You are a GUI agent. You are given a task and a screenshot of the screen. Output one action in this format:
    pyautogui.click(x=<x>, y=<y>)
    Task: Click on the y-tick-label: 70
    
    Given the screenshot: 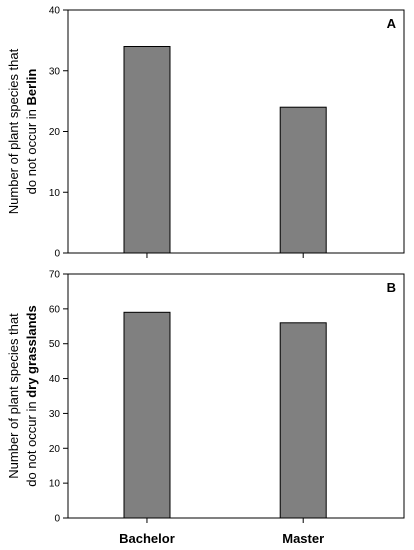 What is the action you would take?
    pyautogui.click(x=55, y=275)
    